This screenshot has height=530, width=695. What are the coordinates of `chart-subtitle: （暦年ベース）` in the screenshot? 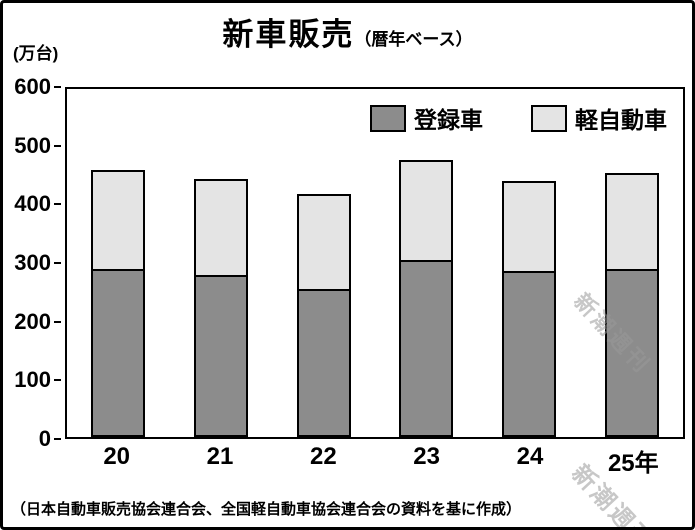 It's located at (413, 39).